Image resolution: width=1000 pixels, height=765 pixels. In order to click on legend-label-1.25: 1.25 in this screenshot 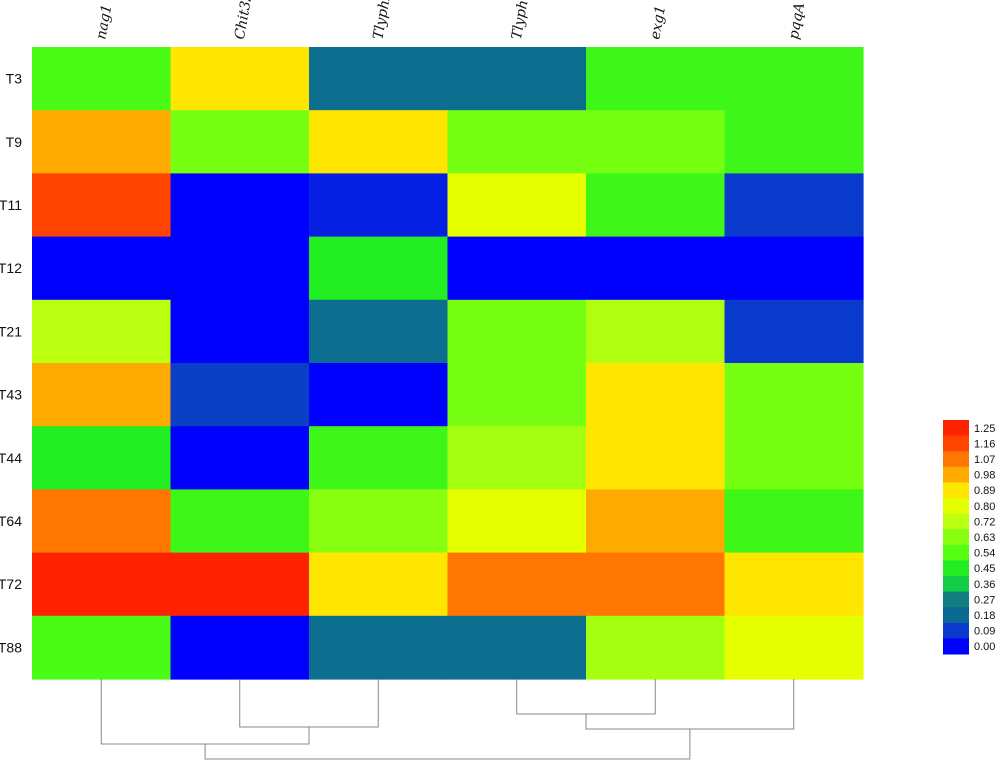, I will do `click(984, 429)`.